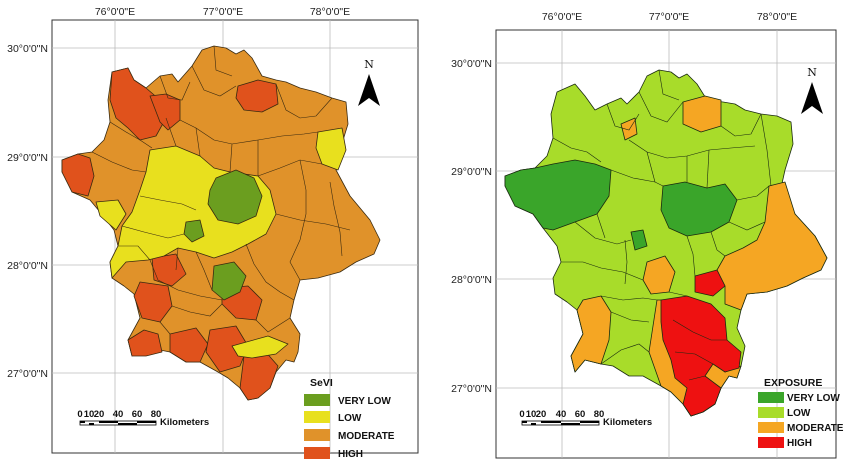 Image resolution: width=850 pixels, height=469 pixels. I want to click on moderate-zone-north, so click(702, 114).